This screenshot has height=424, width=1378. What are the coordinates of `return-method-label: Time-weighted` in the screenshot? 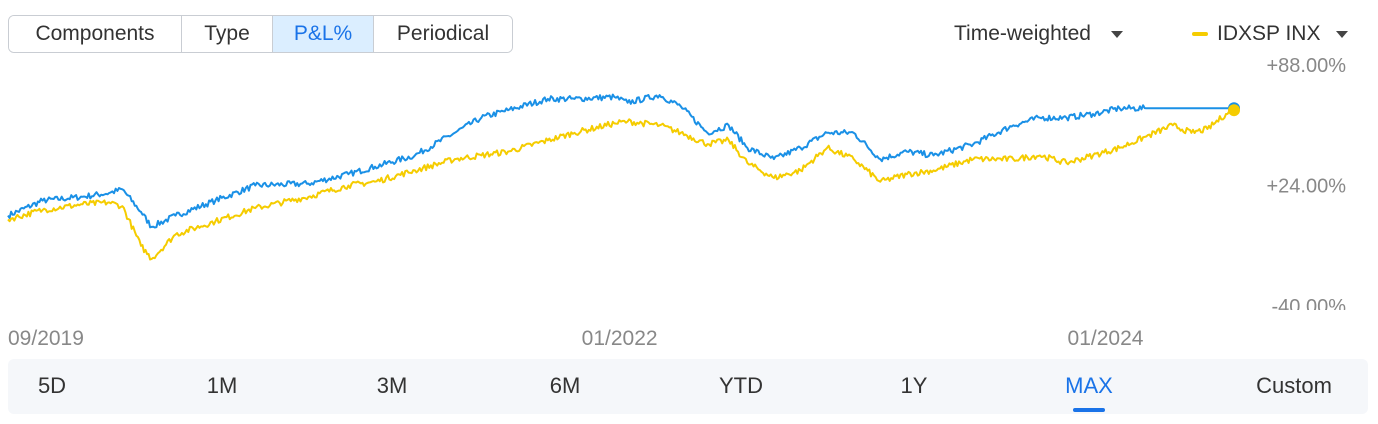 It's located at (1022, 33).